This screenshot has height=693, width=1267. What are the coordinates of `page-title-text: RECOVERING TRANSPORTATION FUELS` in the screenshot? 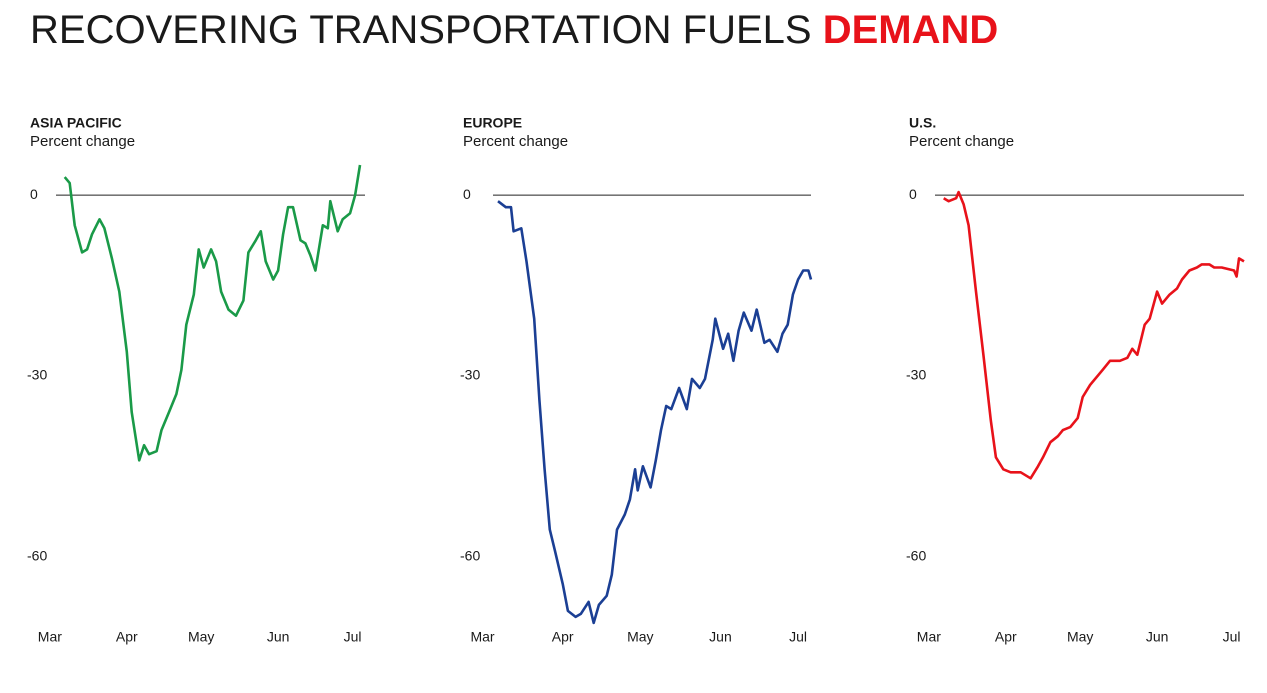 It's located at (421, 30).